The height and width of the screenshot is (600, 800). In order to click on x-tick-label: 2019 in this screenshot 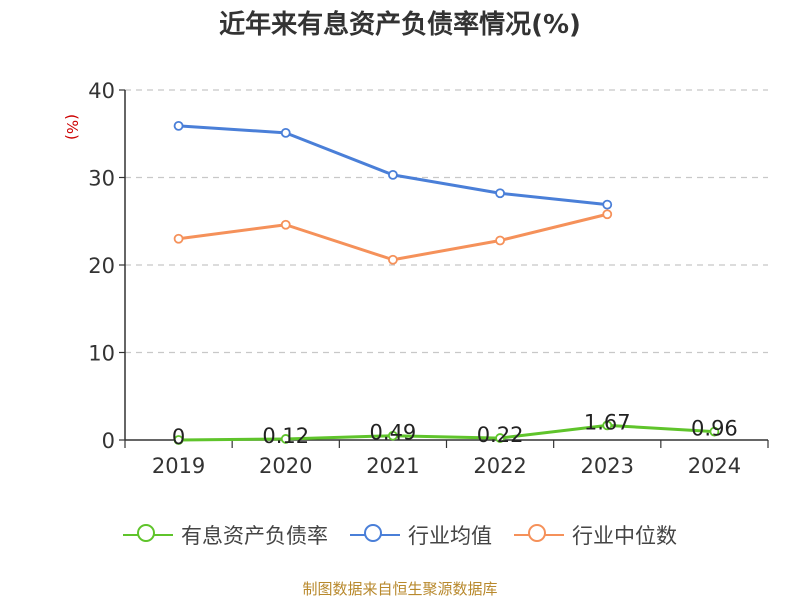, I will do `click(178, 466)`.